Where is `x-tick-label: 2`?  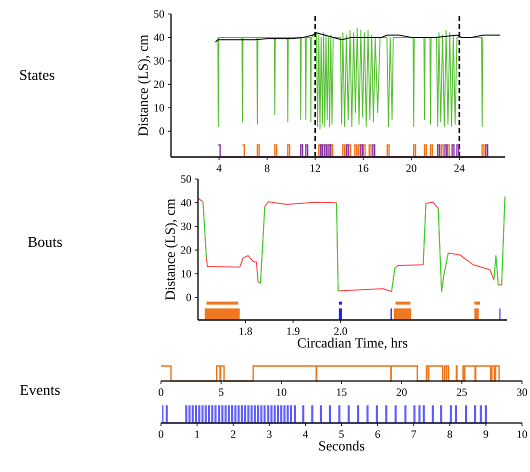 x-tick-label: 2 is located at coordinates (233, 434).